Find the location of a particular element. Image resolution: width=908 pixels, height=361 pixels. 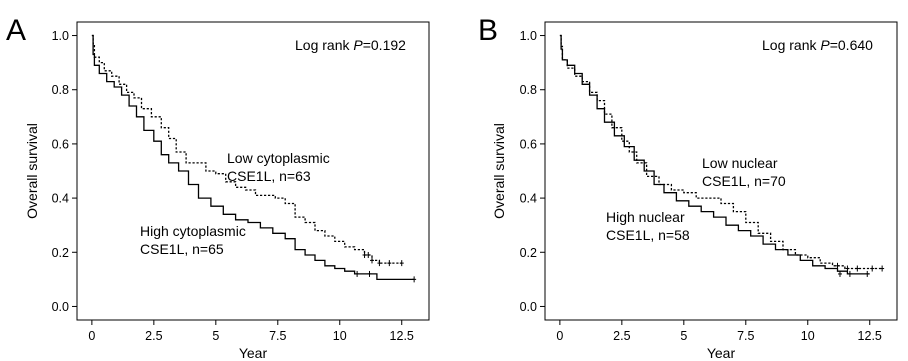

y-tick-label-b-5: 1.0 is located at coordinates (528, 36).